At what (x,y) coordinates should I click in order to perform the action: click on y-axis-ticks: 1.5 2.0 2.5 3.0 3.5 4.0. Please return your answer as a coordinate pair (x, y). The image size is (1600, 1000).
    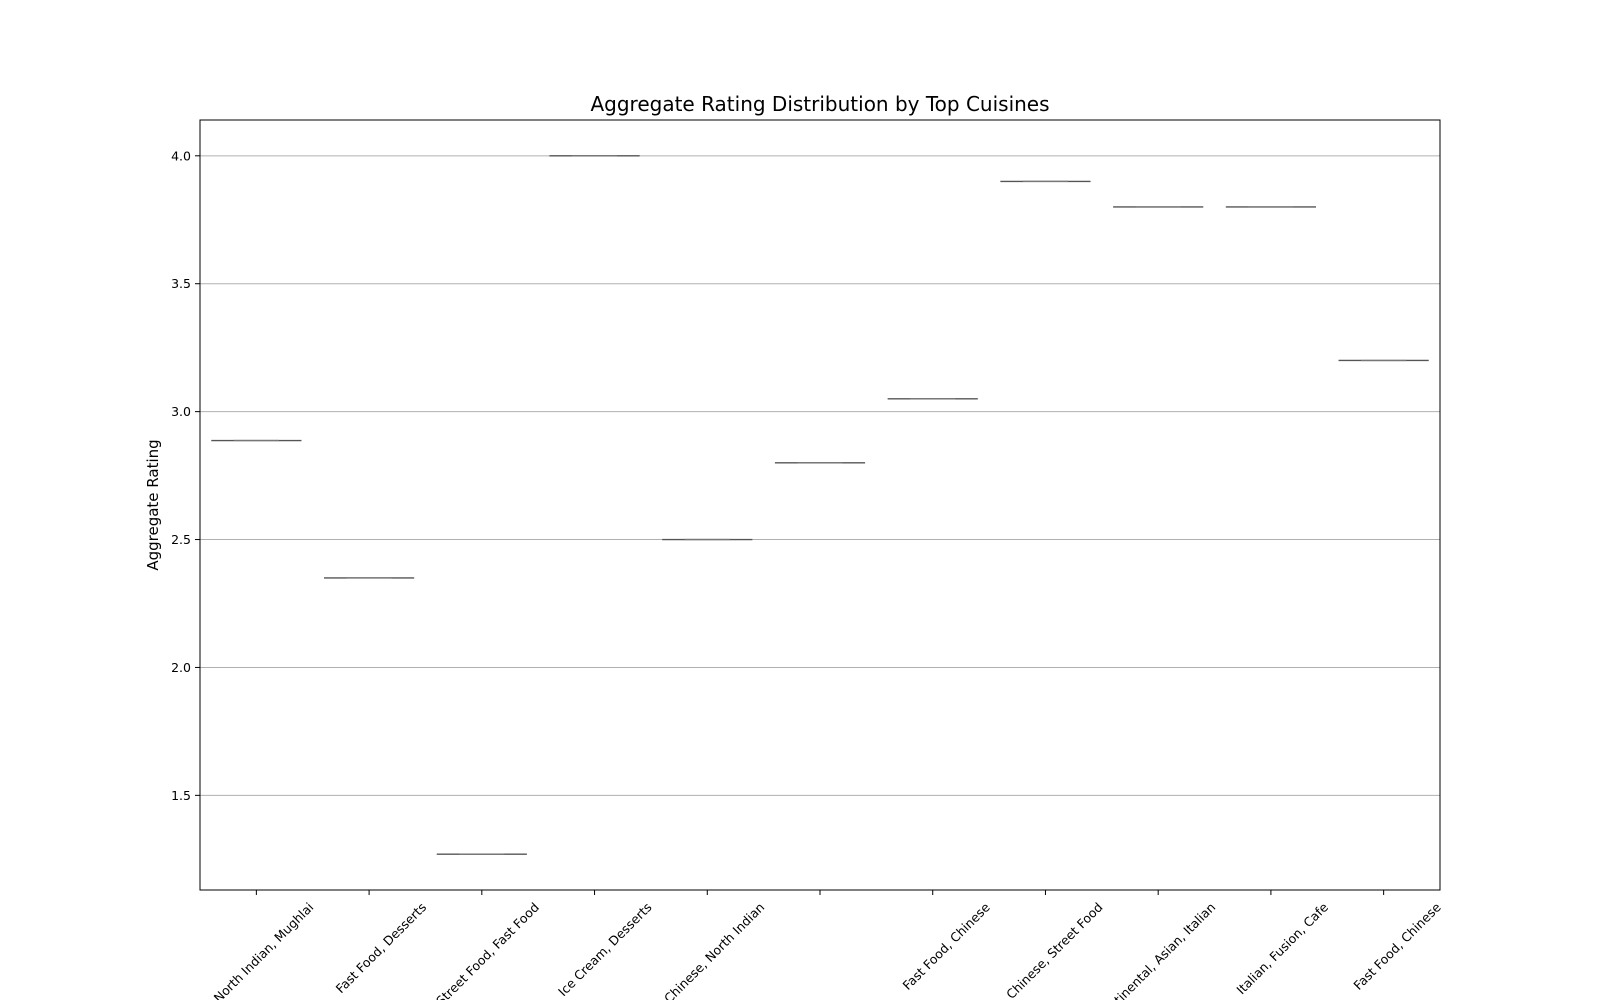
    Looking at the image, I should click on (185, 475).